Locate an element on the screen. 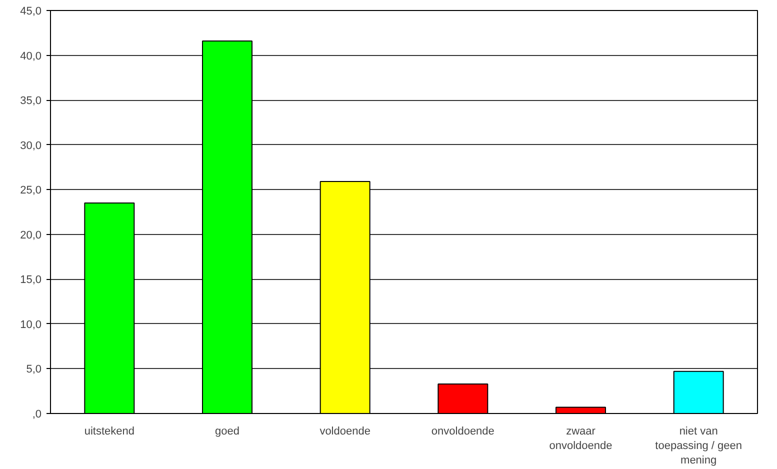  y-tick-label: ,0 is located at coordinates (37, 414).